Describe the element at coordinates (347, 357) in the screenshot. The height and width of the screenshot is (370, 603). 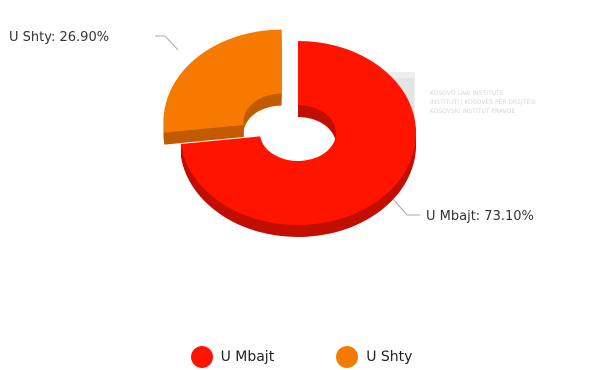
I see `legend-swatch-u-shty` at that location.